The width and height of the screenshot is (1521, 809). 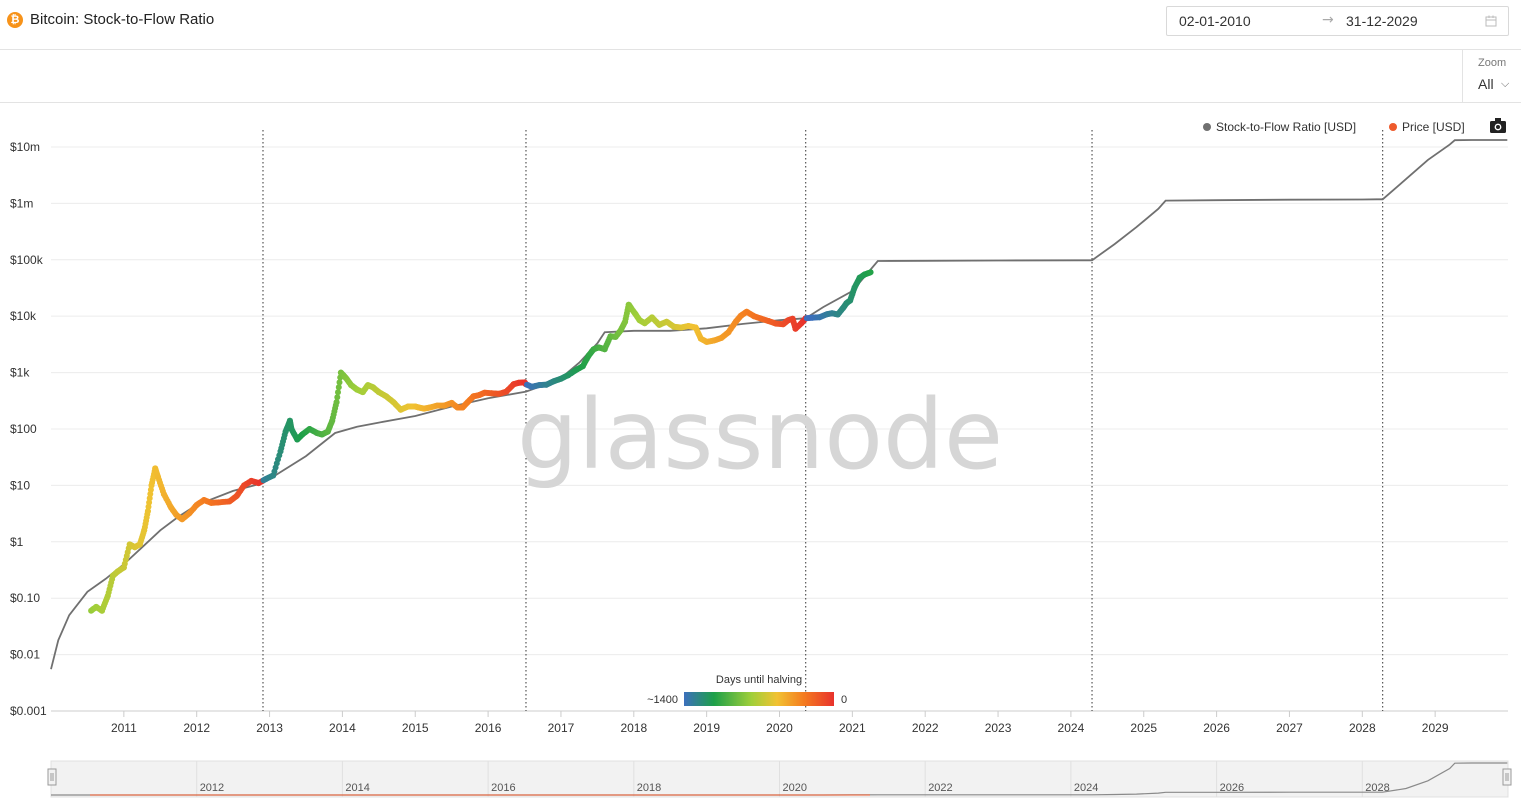 What do you see at coordinates (1362, 728) in the screenshot?
I see `x-tick-label: 2028` at bounding box center [1362, 728].